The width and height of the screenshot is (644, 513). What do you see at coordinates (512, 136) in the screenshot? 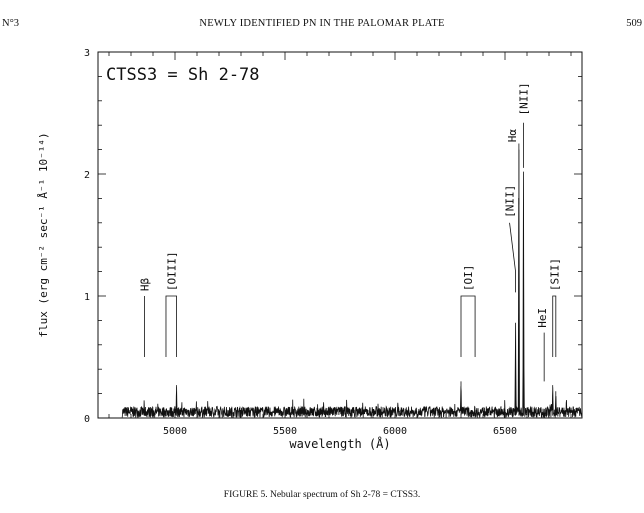
I see `line-label: Hα` at bounding box center [512, 136].